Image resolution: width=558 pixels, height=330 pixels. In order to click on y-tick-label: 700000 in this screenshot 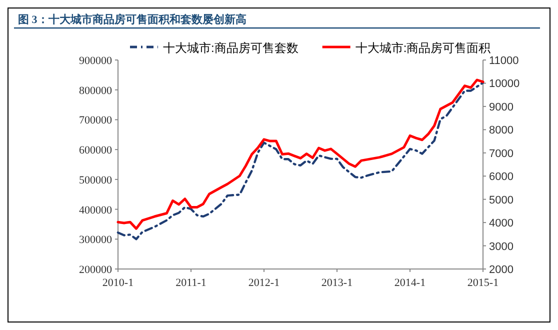, I will do `click(95, 120)`.